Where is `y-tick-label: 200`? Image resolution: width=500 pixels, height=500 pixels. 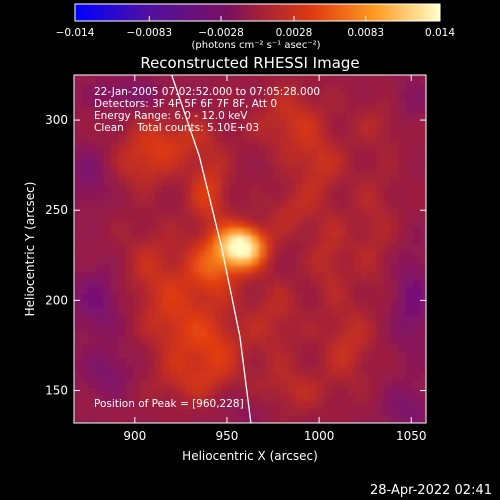 y-tick-label: 200 is located at coordinates (56, 300).